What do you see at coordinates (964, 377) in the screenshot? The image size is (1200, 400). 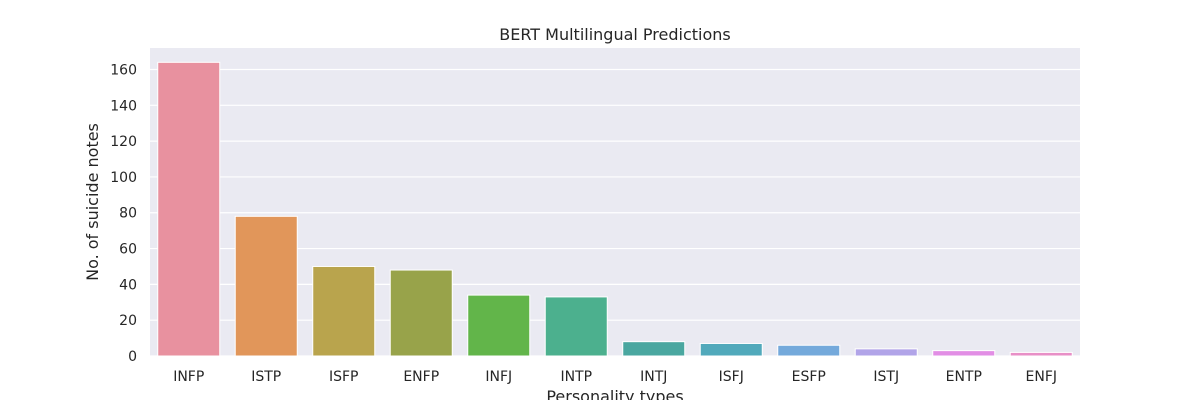 I see `x-tick-label: ENTP` at bounding box center [964, 377].